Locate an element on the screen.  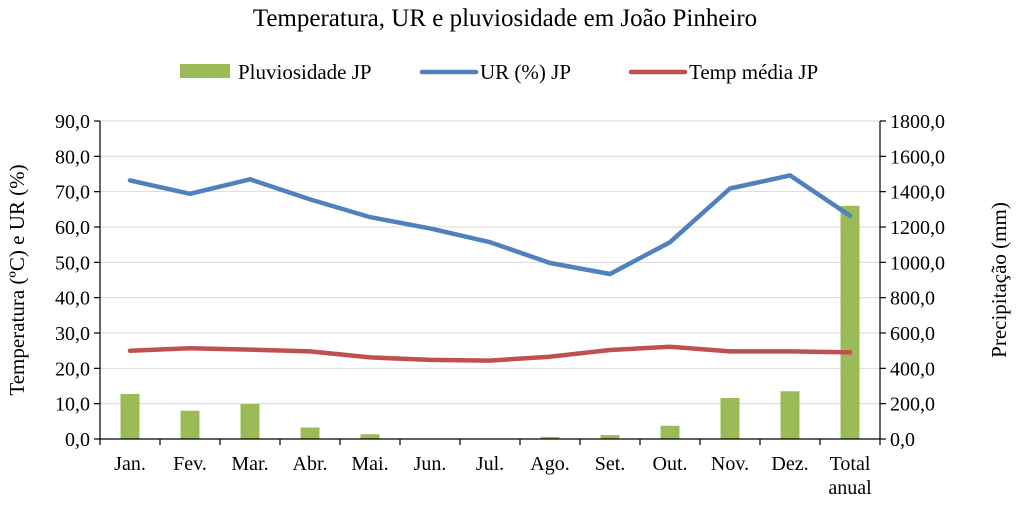
y-tick-label-left: 0,0 is located at coordinates (77, 440).